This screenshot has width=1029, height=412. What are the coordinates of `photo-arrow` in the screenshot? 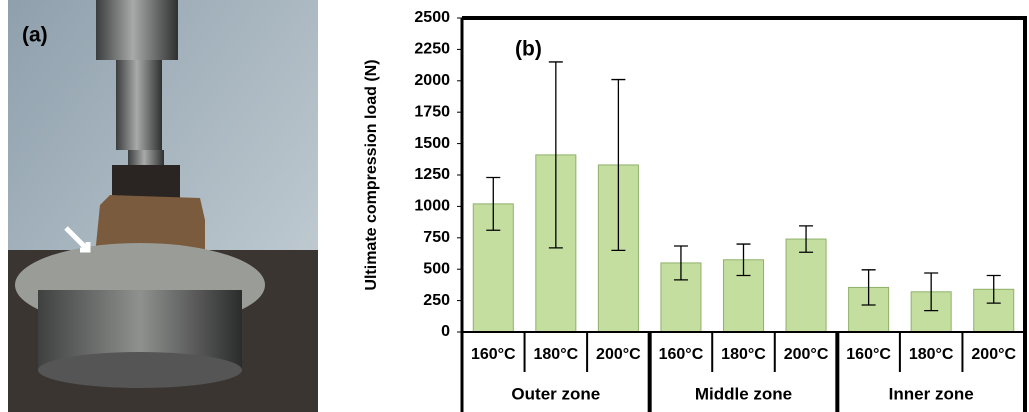 It's located at (77, 239).